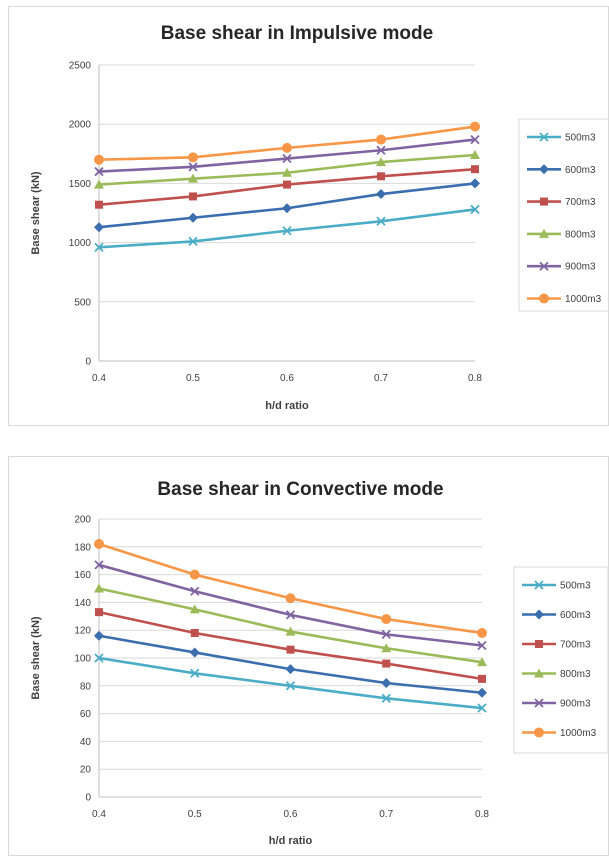 This screenshot has width=609, height=856. Describe the element at coordinates (82, 520) in the screenshot. I see `y-tick-label: 200` at that location.